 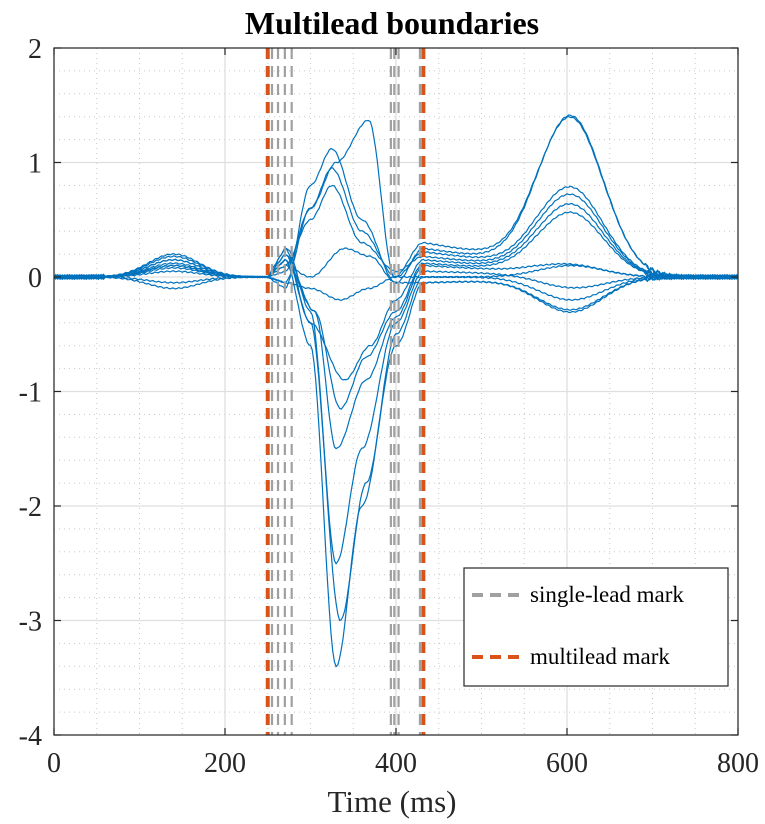 What do you see at coordinates (567, 763) in the screenshot?
I see `x-tick-label: 600` at bounding box center [567, 763].